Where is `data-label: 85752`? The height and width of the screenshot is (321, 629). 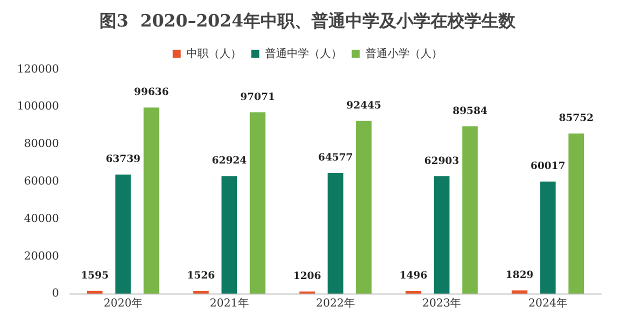
data-label: 85752 is located at coordinates (576, 118).